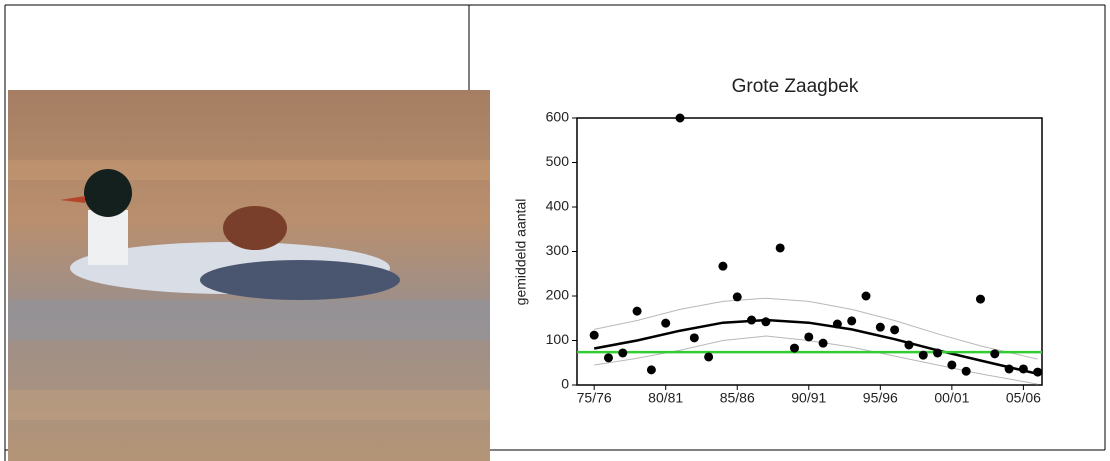  I want to click on y-axis-label: gemiddeld aantal, so click(521, 252).